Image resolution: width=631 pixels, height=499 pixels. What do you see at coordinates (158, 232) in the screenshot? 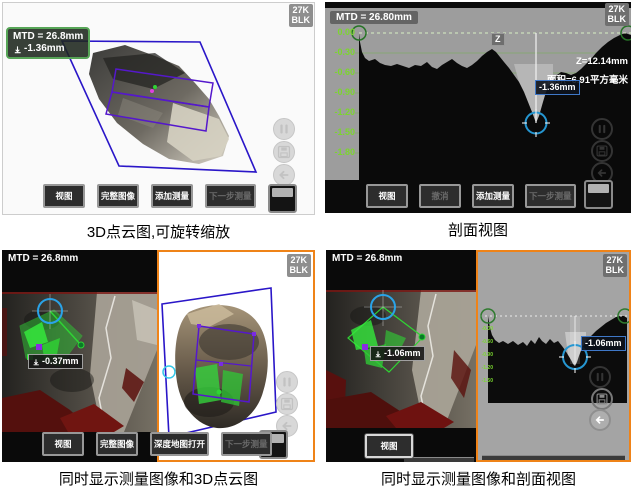
I see `caption: 3D点云图,可旋转缩放` at bounding box center [158, 232].